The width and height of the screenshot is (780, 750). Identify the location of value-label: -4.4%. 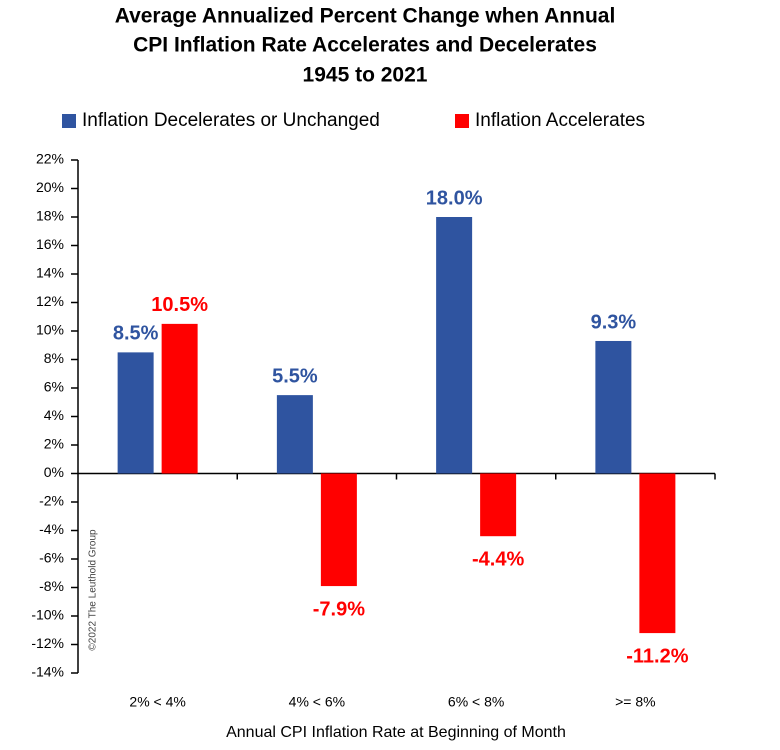
(498, 559).